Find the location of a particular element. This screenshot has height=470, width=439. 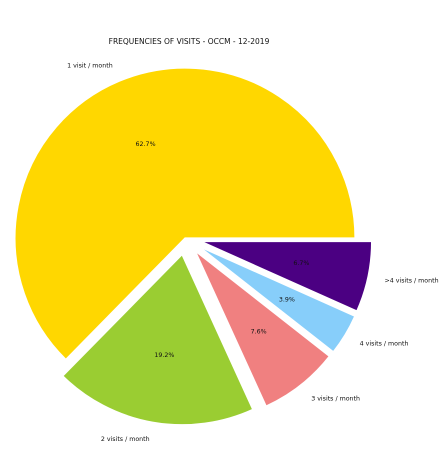

slice-percent-label: 6.7% is located at coordinates (301, 263).